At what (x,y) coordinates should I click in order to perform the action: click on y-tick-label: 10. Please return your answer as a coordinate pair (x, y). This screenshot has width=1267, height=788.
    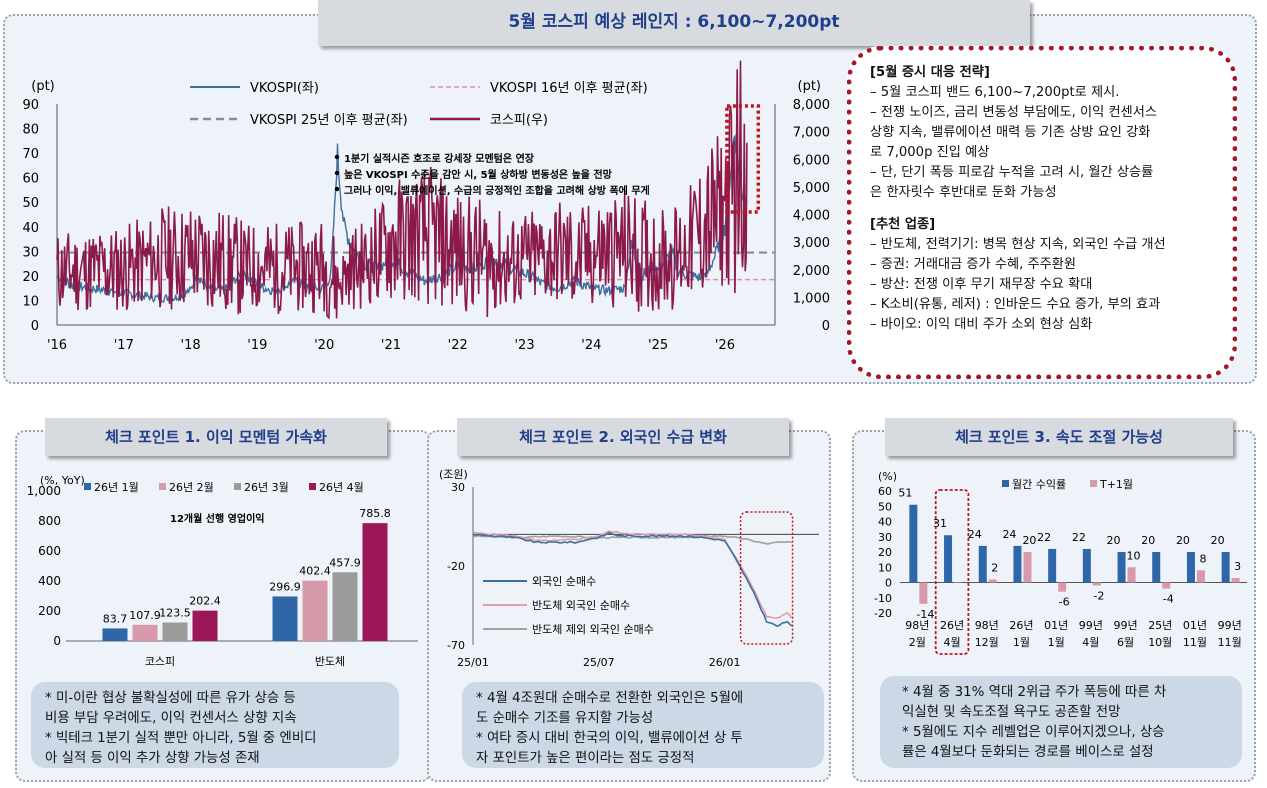
    Looking at the image, I should click on (885, 567).